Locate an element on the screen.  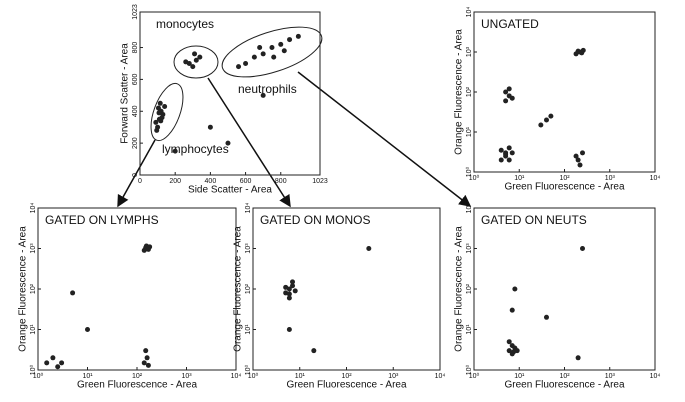
lymph-gate is located at coordinates (167, 112).